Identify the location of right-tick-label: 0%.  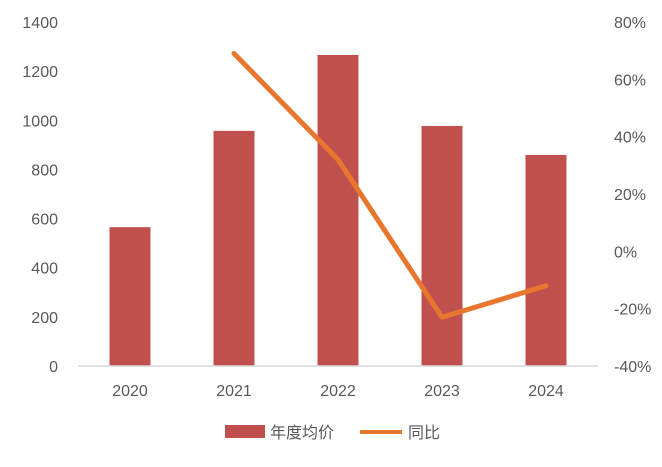
(625, 252).